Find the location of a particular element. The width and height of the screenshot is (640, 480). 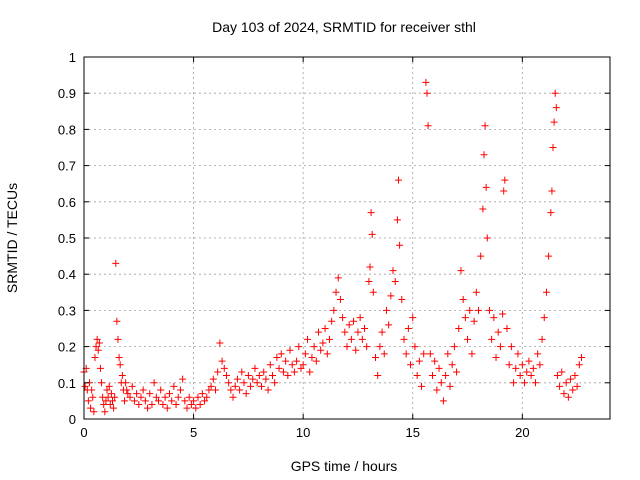

y-tick-label: 0 is located at coordinates (72, 419).